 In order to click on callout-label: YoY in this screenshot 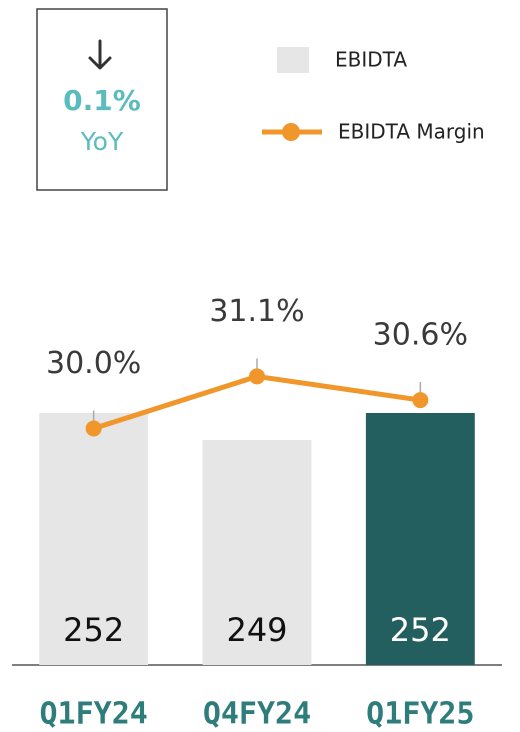, I will do `click(102, 141)`.